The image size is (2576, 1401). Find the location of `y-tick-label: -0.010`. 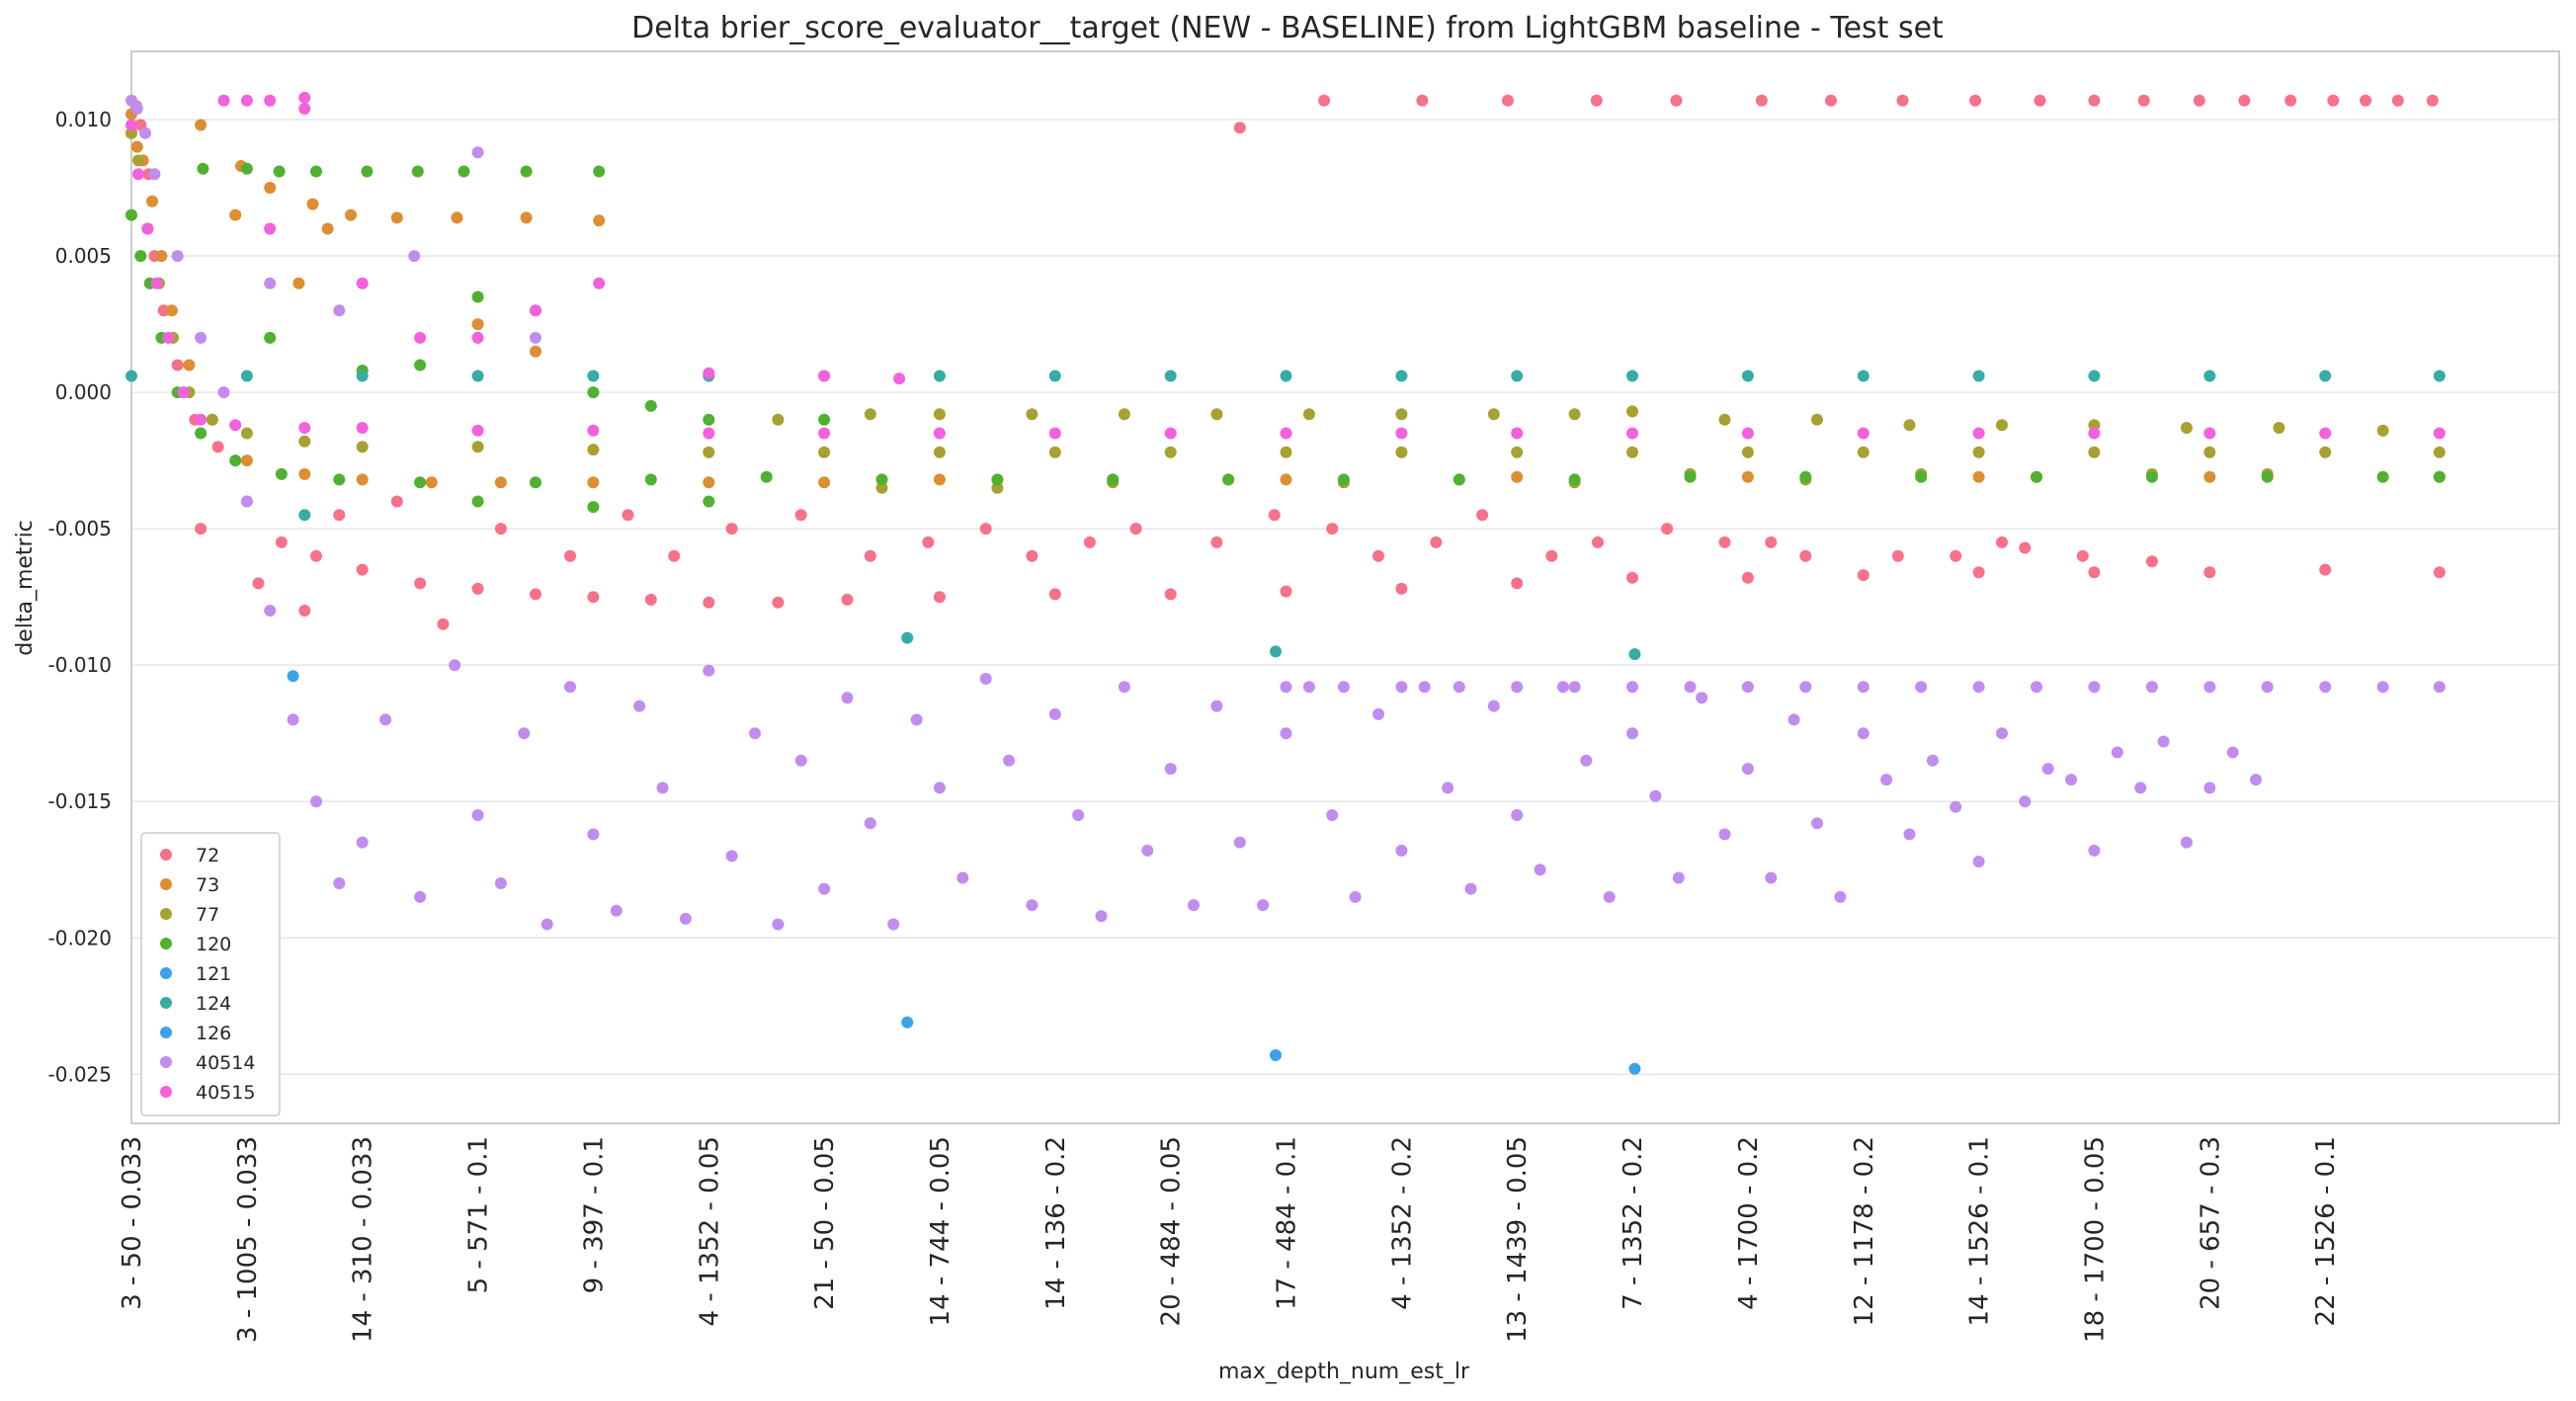

y-tick-label: -0.010 is located at coordinates (80, 665).